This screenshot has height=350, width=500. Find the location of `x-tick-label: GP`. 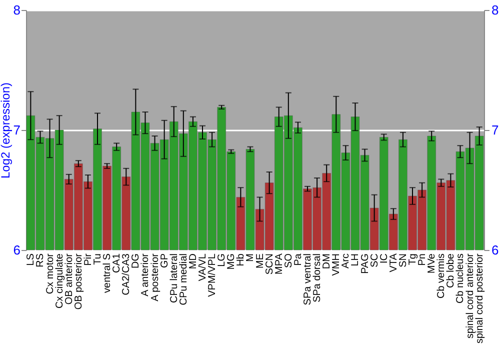

x-tick-label: GP is located at coordinates (164, 260).